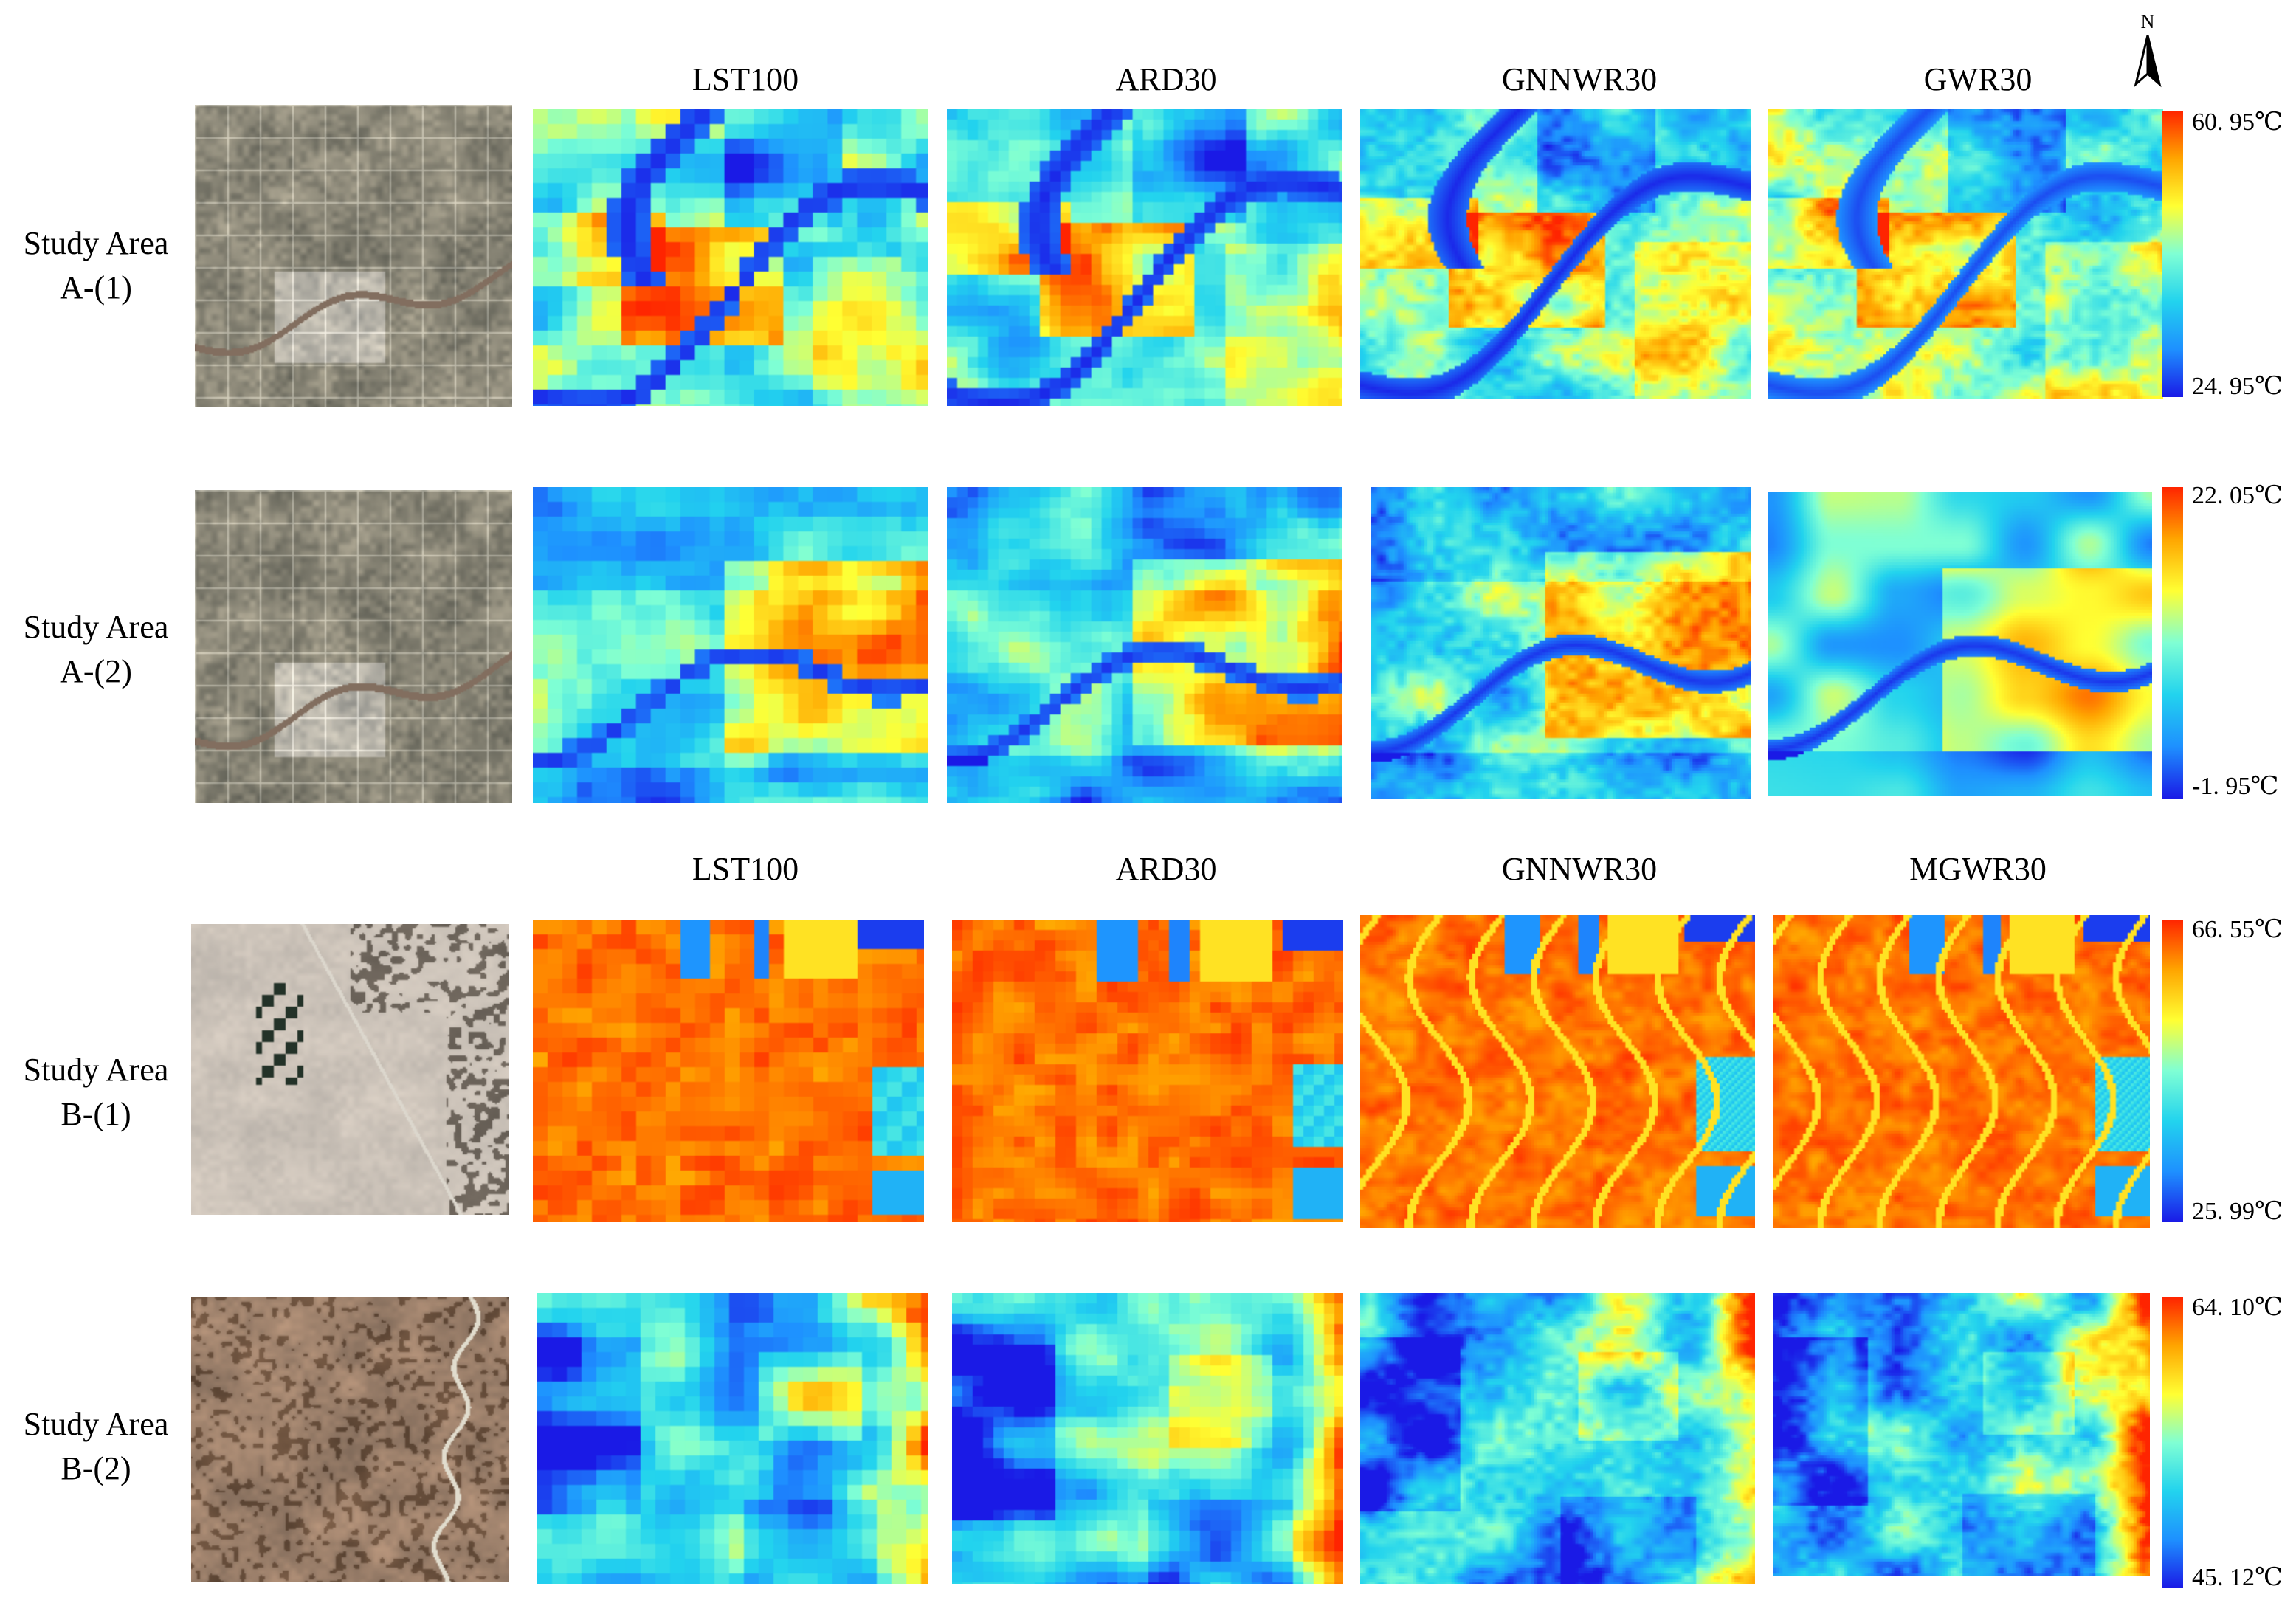 The height and width of the screenshot is (1603, 2296). Describe the element at coordinates (733, 1438) in the screenshot. I see `lst-map-row4-lst100` at that location.